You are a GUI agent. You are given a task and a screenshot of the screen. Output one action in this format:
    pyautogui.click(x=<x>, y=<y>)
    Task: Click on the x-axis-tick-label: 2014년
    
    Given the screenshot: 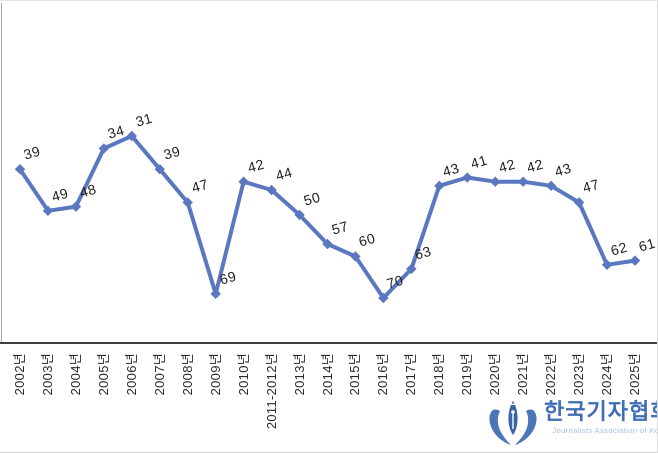 What is the action you would take?
    pyautogui.click(x=327, y=374)
    